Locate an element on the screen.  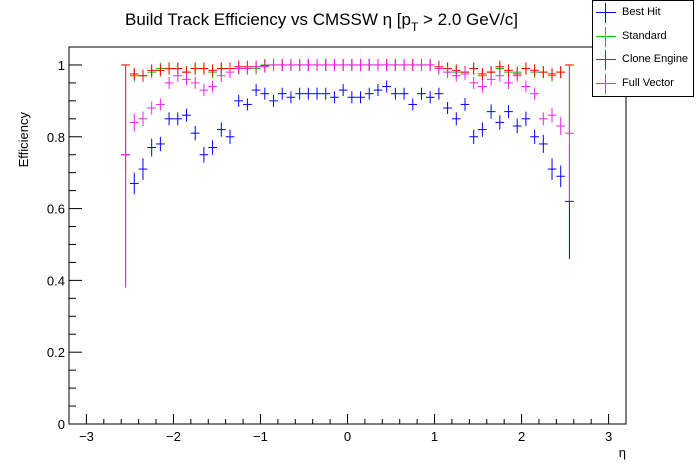
x-tick-label: 1 is located at coordinates (434, 436).